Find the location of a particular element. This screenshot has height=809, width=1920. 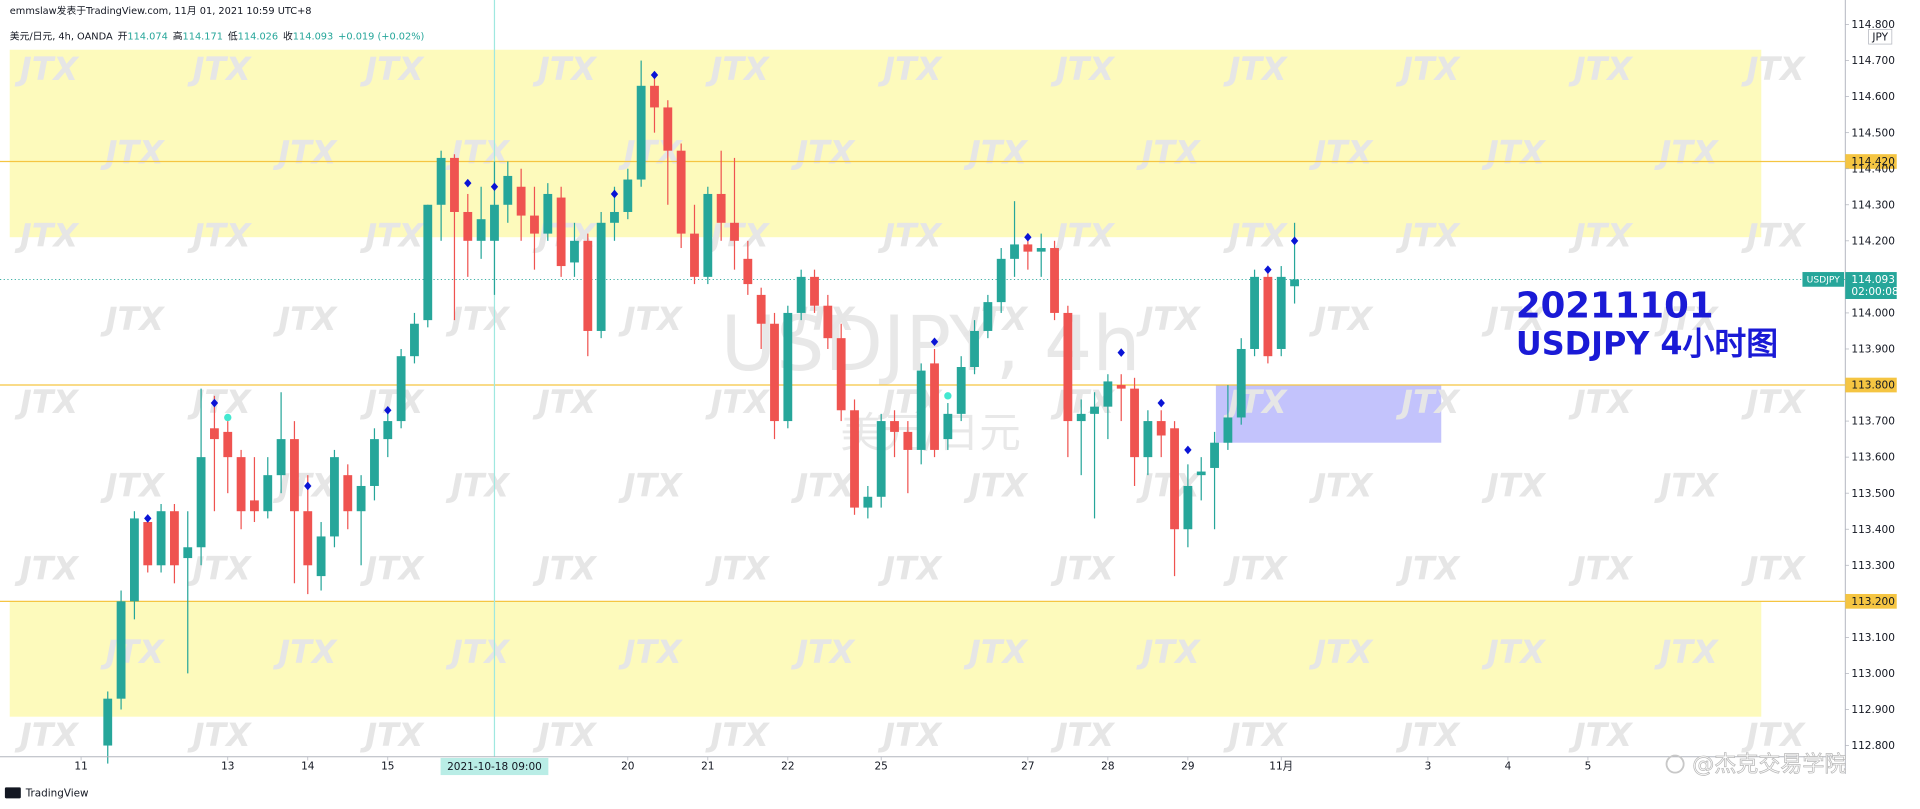

legend-item: 114.074 is located at coordinates (147, 37).